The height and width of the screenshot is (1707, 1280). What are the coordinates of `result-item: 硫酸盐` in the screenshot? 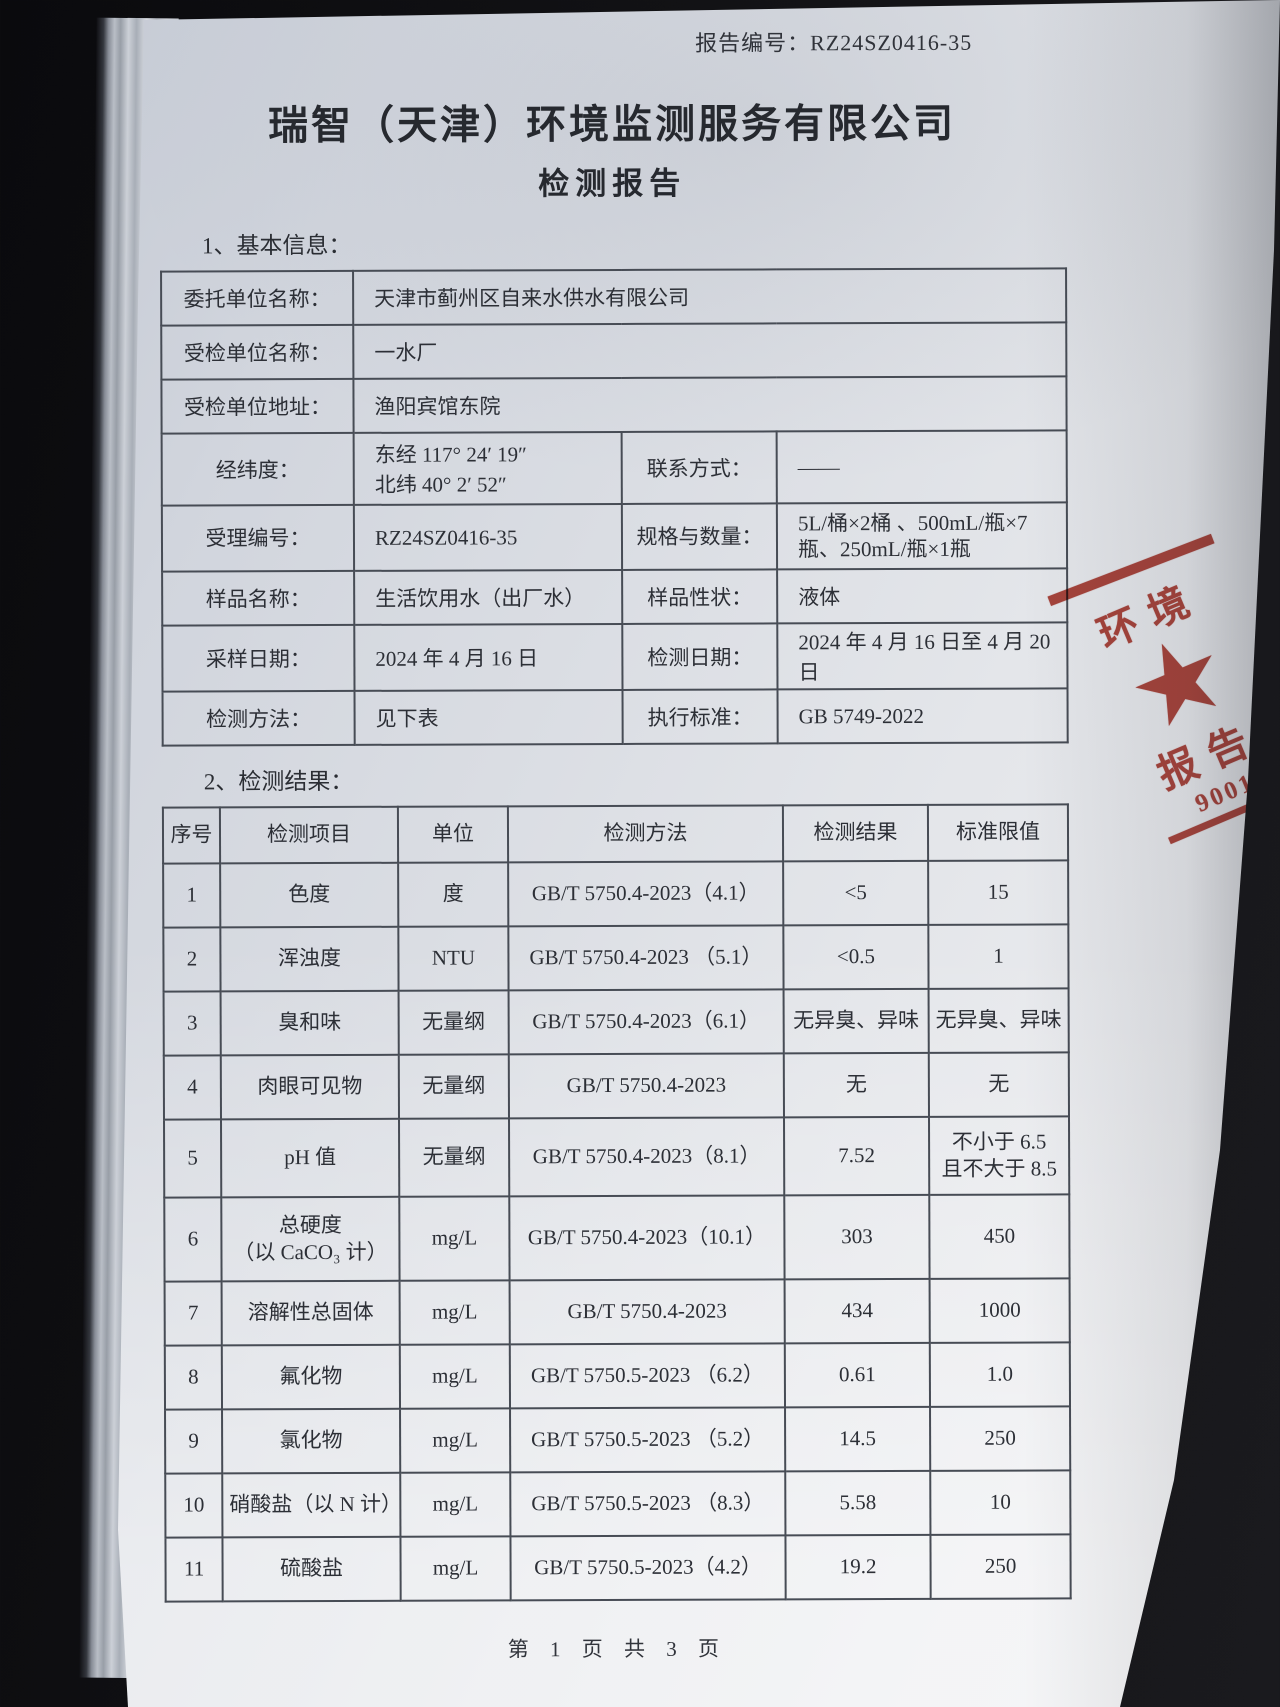 It's located at (311, 1569).